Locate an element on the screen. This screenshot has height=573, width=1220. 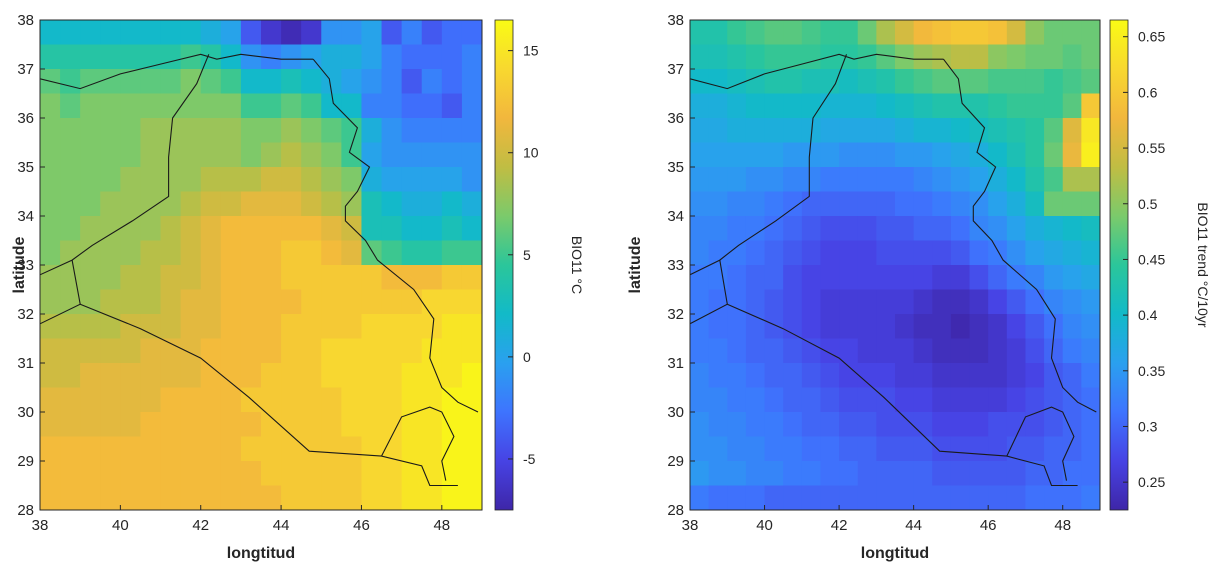
x-axis-label: longtitud is located at coordinates (895, 553).